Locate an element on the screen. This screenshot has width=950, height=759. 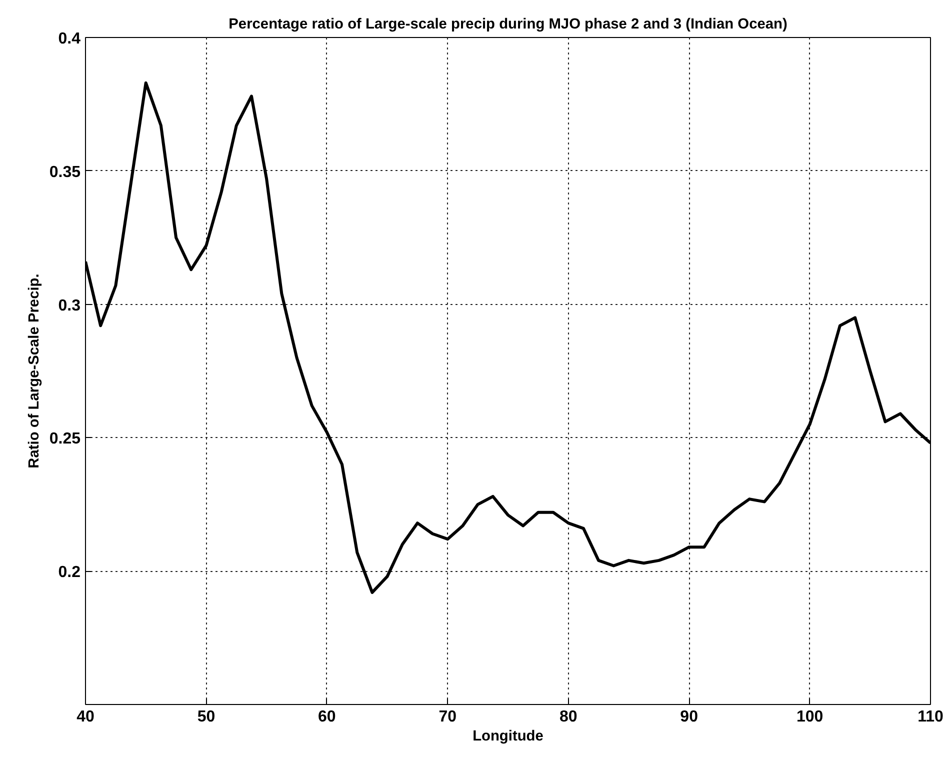
y-tick-label: 0.4 is located at coordinates (69, 39).